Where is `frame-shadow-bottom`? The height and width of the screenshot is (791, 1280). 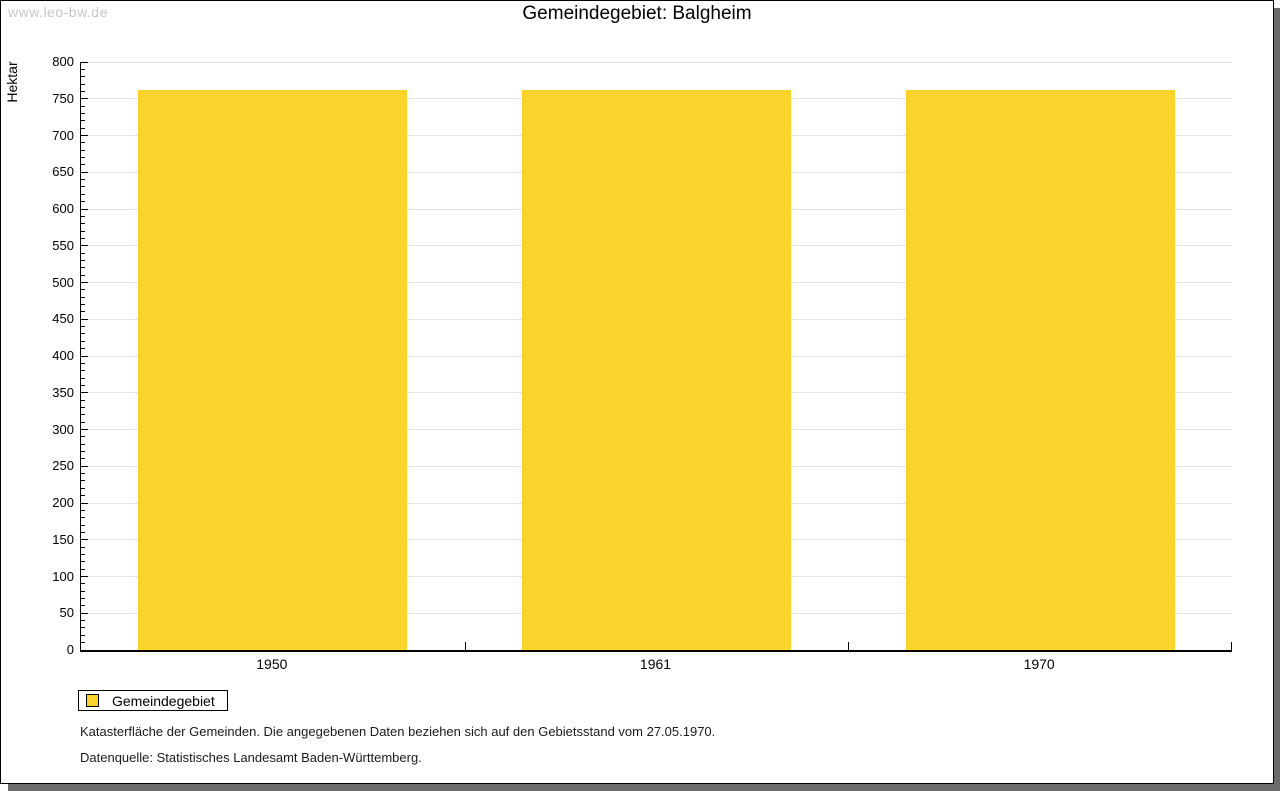
frame-shadow-bottom is located at coordinates (641, 787).